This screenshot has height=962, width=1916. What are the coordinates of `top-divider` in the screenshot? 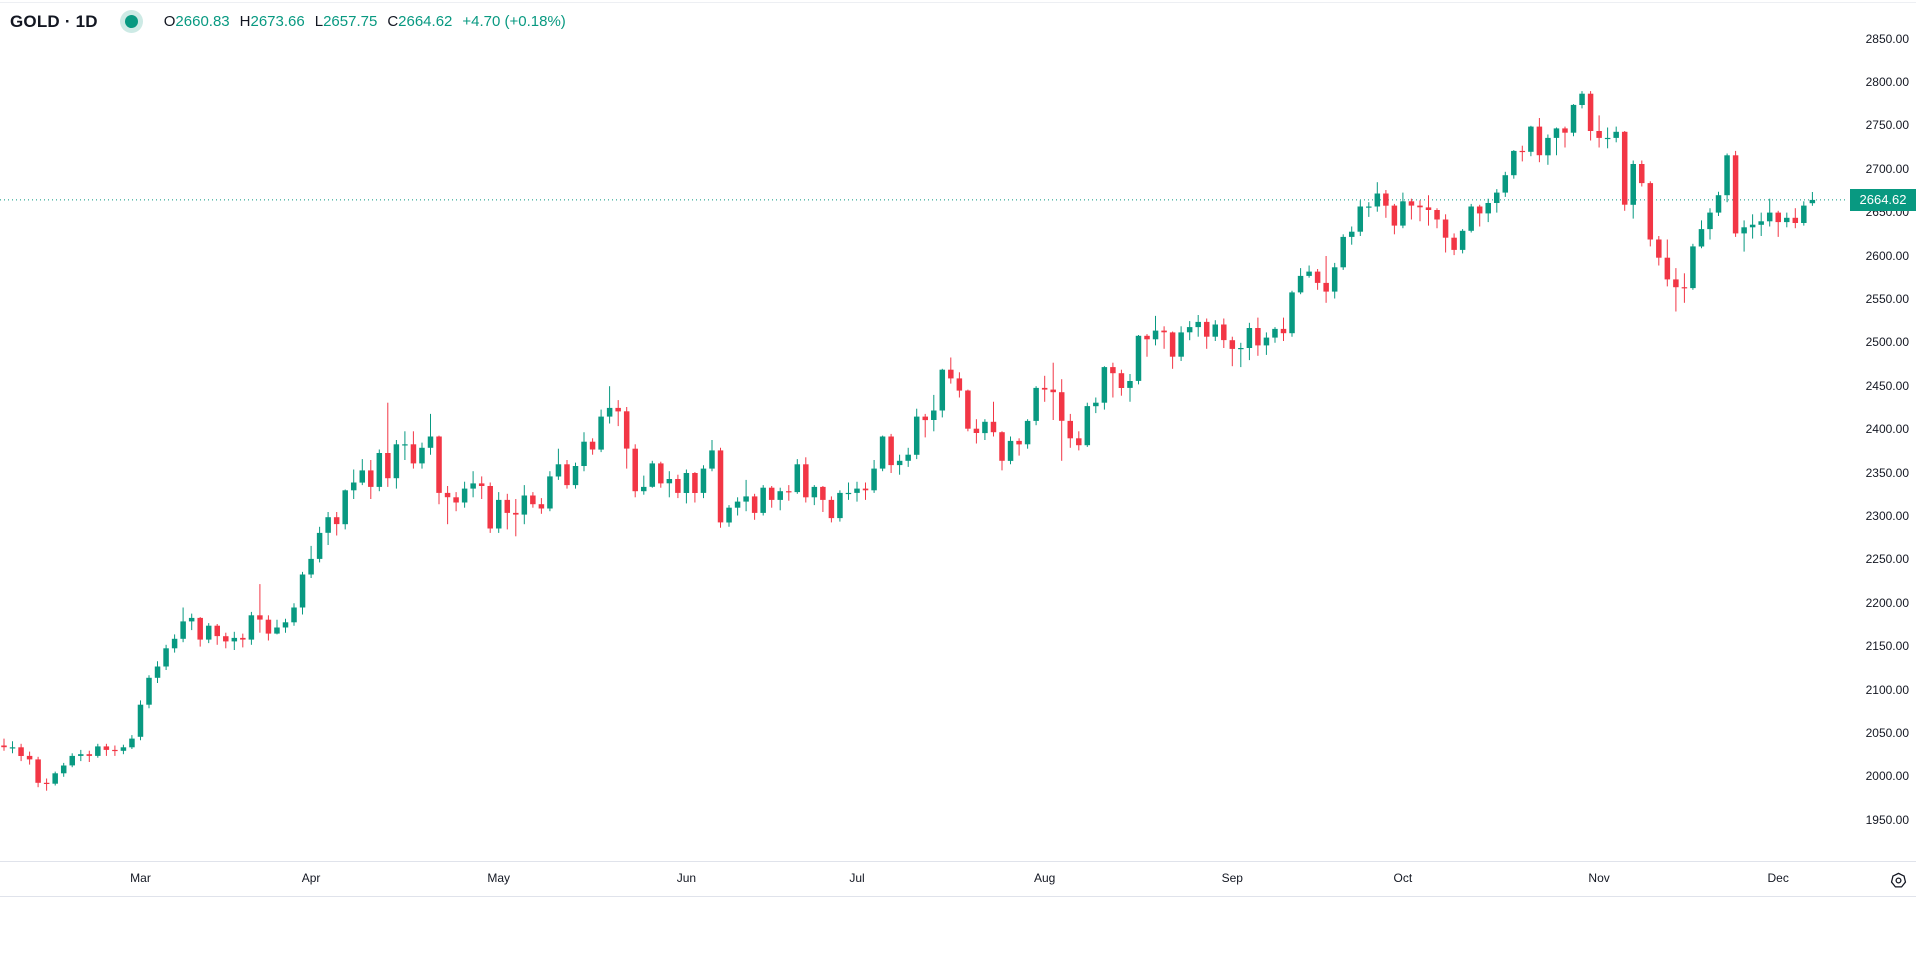 It's located at (958, 2).